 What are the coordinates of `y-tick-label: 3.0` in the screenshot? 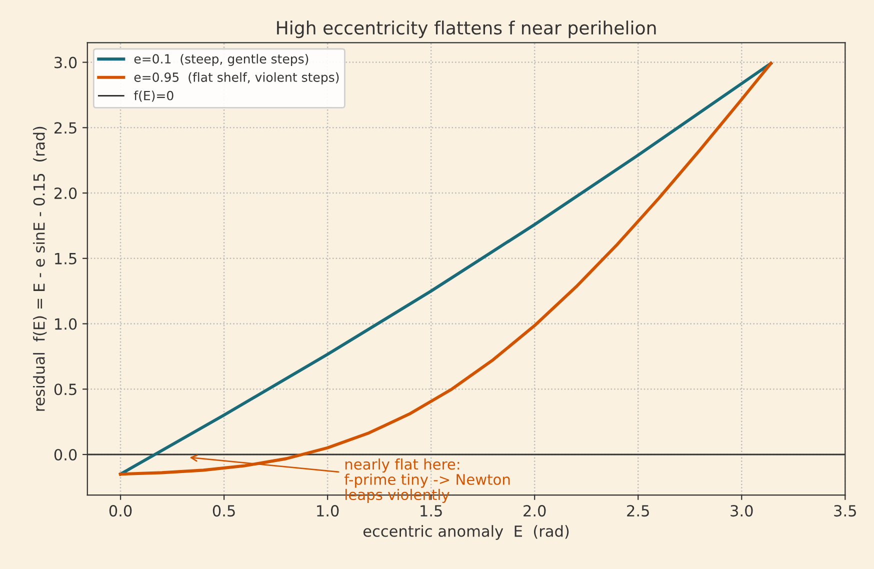 It's located at (65, 62).